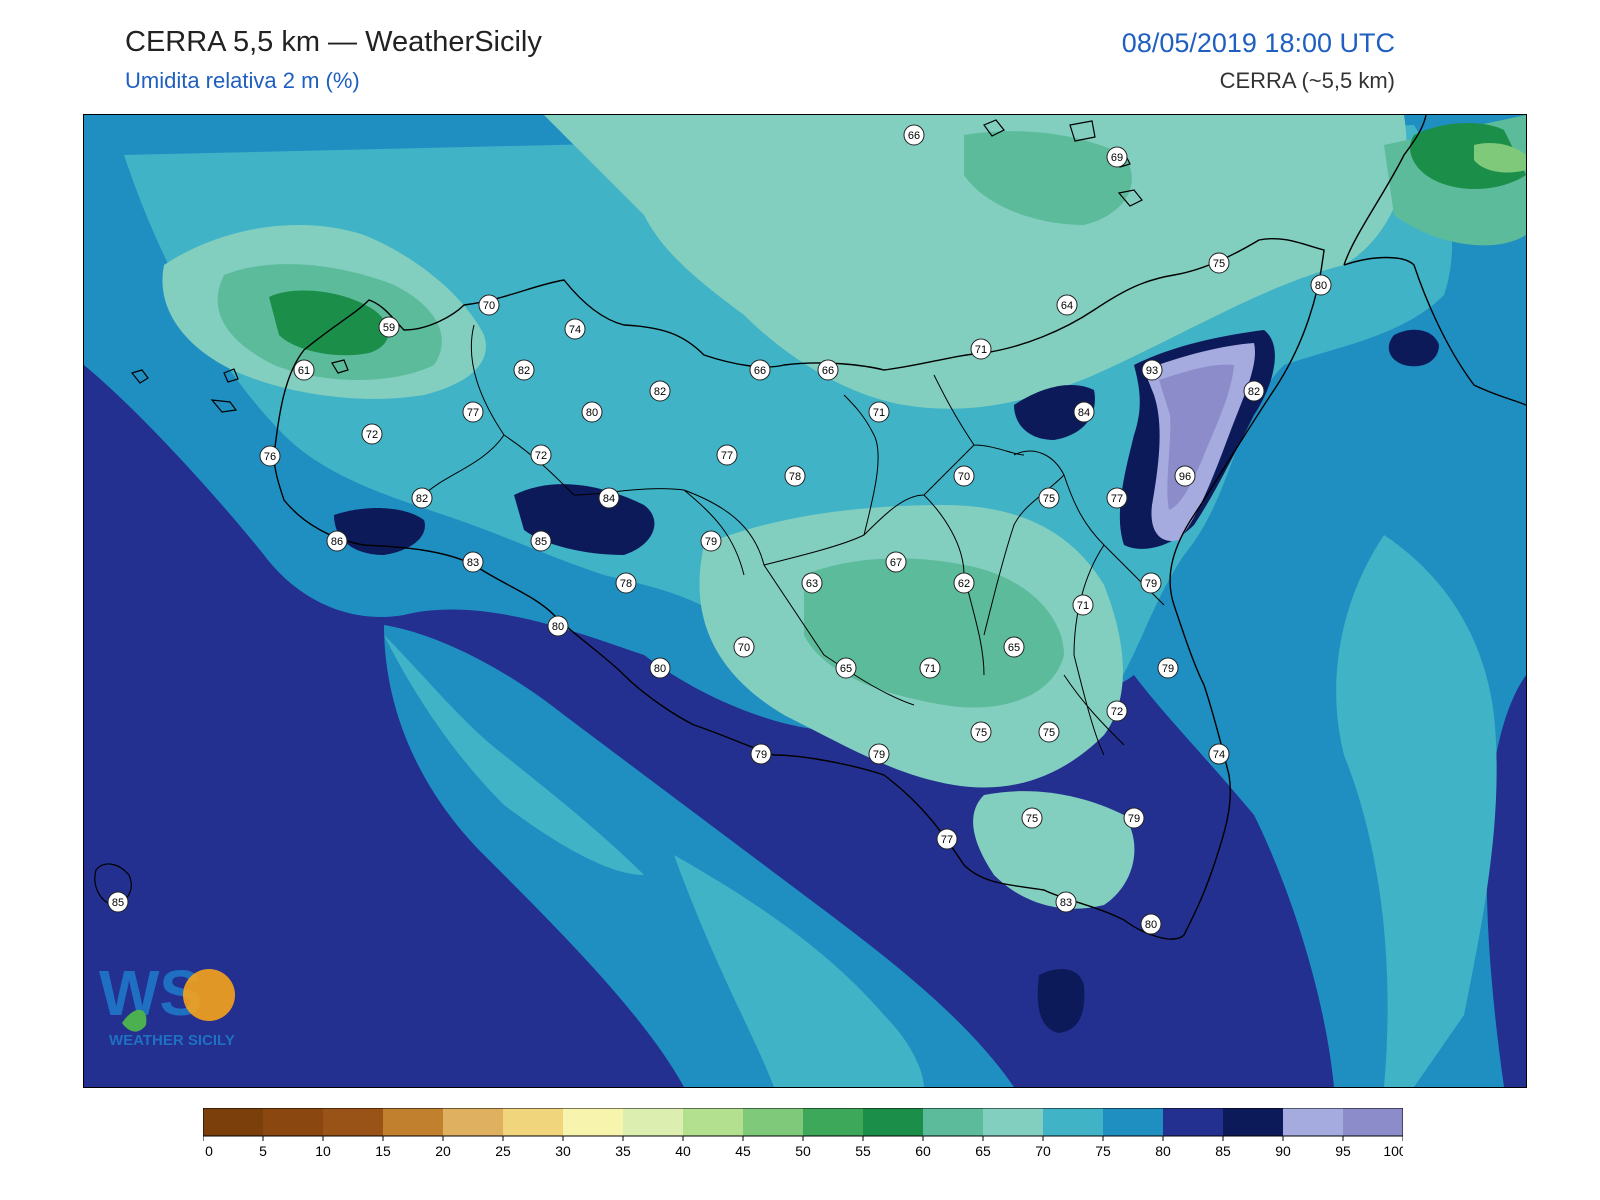  I want to click on colorbar-tick-label: 45, so click(743, 1151).